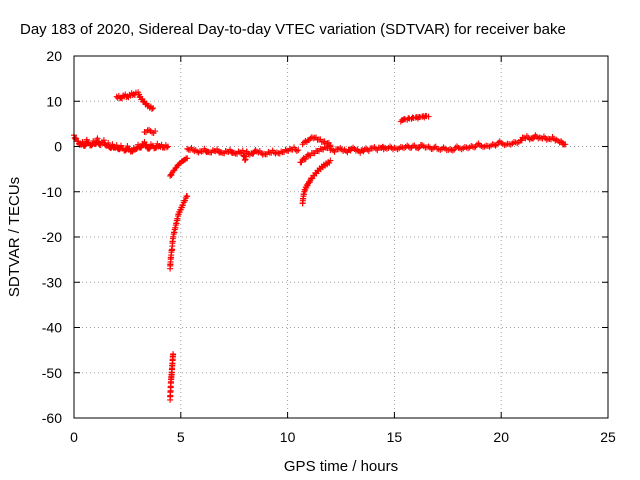 This screenshot has width=640, height=480. What do you see at coordinates (341, 466) in the screenshot?
I see `x-axis-label: GPS time / hours` at bounding box center [341, 466].